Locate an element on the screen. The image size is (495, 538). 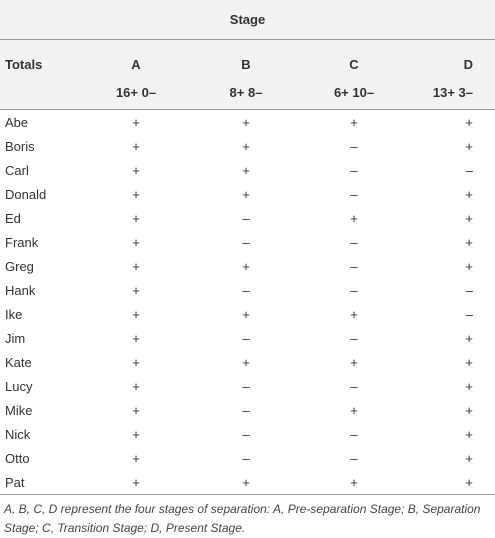
table-row: Ike + + + – is located at coordinates (247, 314).